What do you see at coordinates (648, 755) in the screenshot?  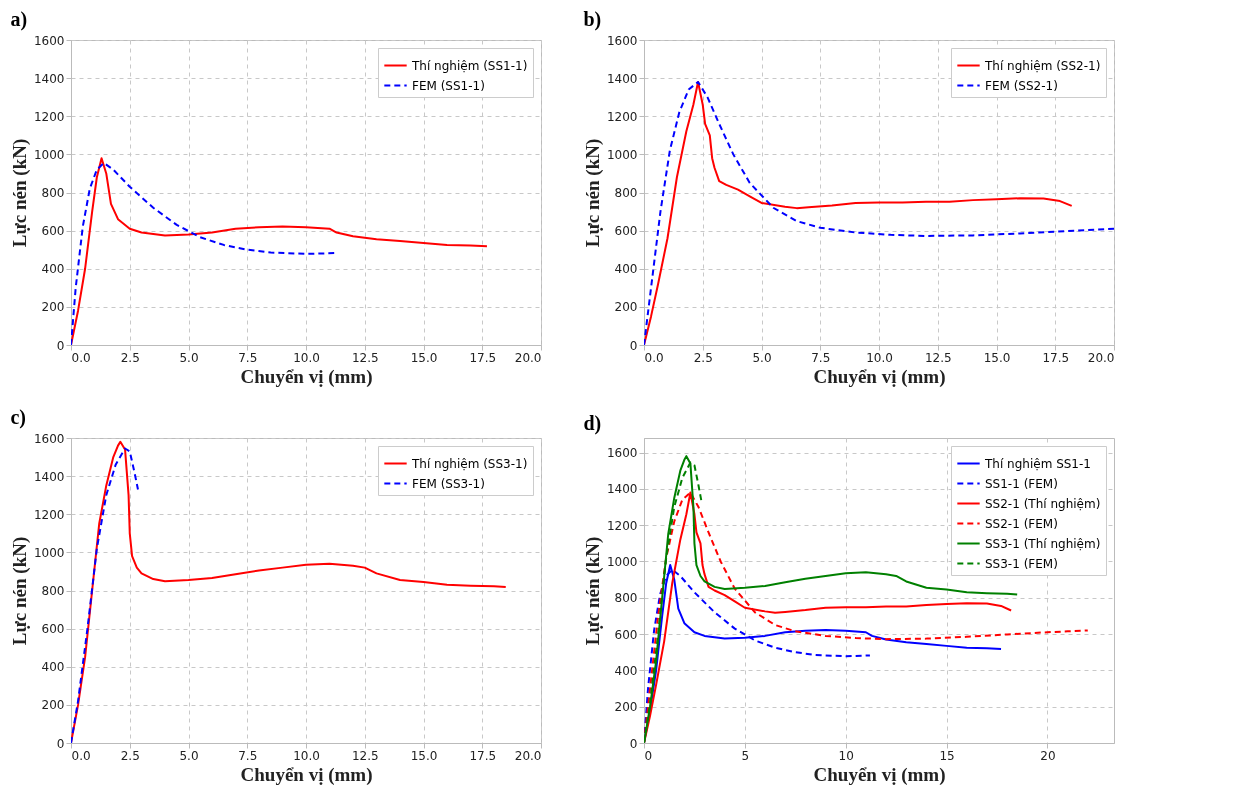 I see `x-tick-label: 0` at bounding box center [648, 755].